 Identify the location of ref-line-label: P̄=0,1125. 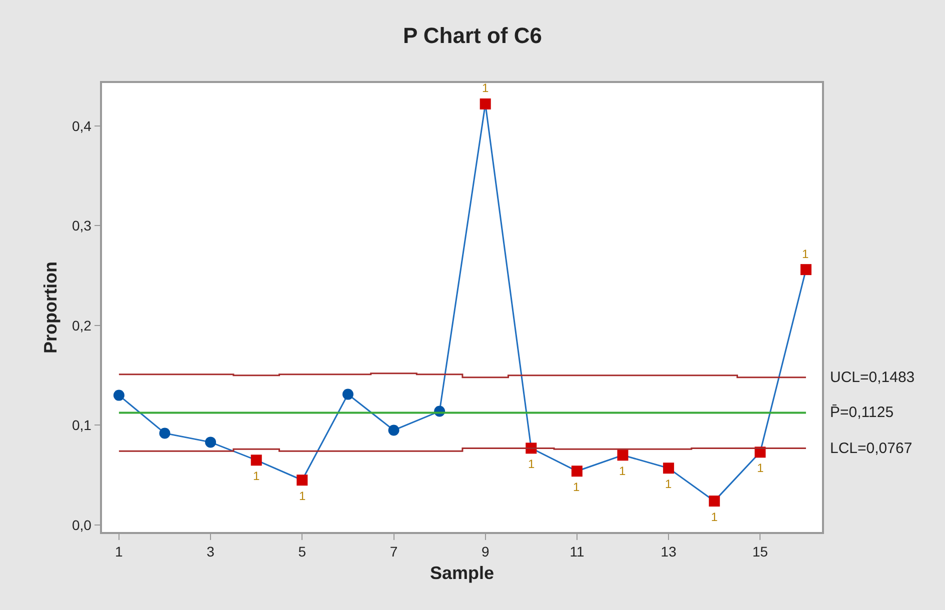
(862, 412).